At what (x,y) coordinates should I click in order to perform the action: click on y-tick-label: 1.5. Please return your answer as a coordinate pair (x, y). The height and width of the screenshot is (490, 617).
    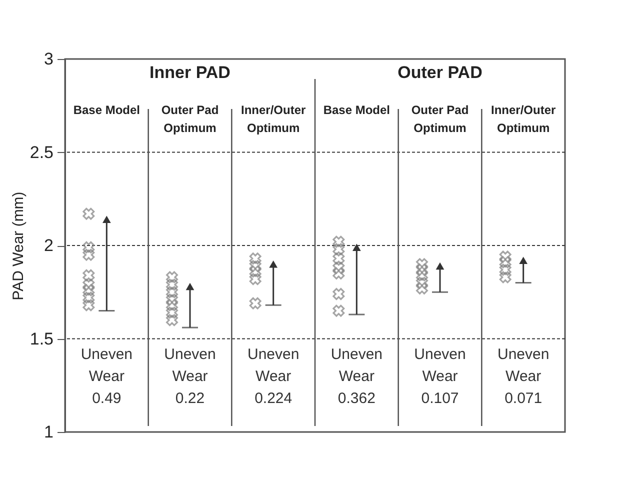
    Looking at the image, I should click on (42, 338).